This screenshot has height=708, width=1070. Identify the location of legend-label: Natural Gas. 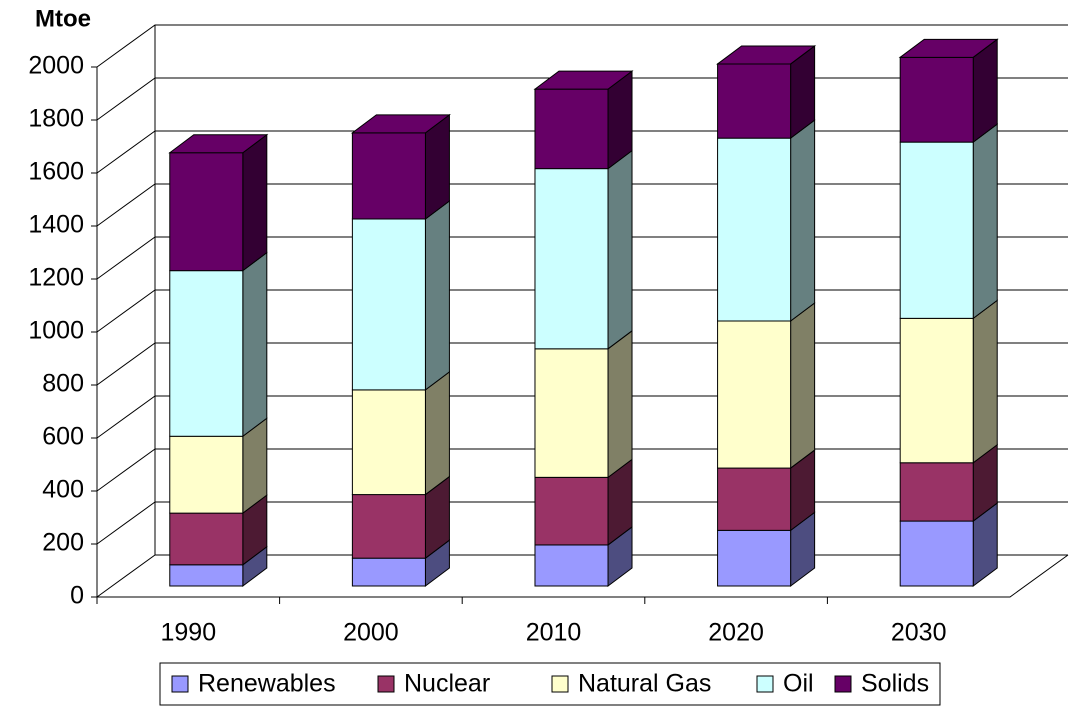
(644, 684).